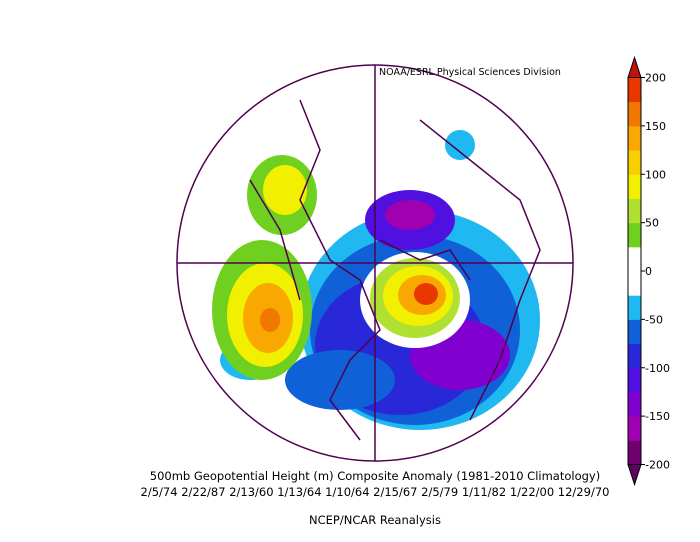  I want to click on source: NCEP/NCAR Reanalysis, so click(375, 520).